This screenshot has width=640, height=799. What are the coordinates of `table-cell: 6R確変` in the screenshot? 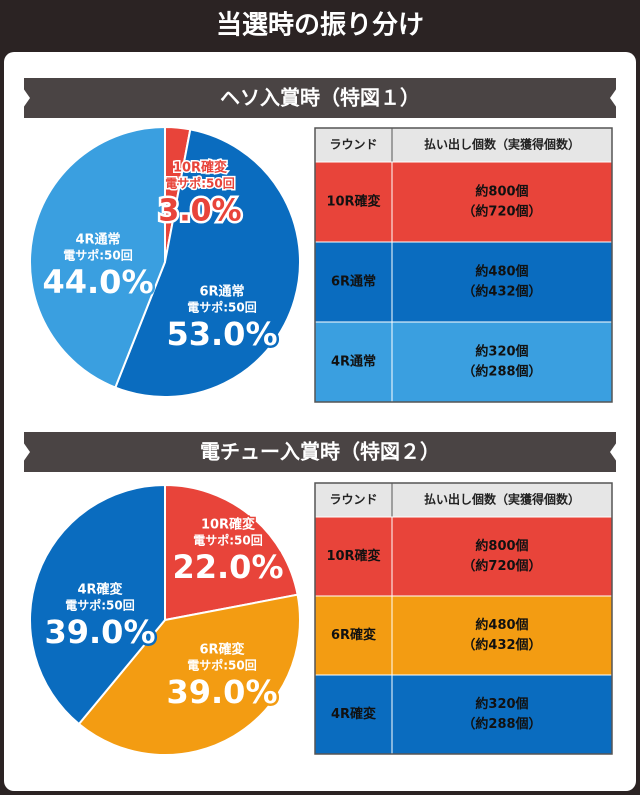 It's located at (353, 635).